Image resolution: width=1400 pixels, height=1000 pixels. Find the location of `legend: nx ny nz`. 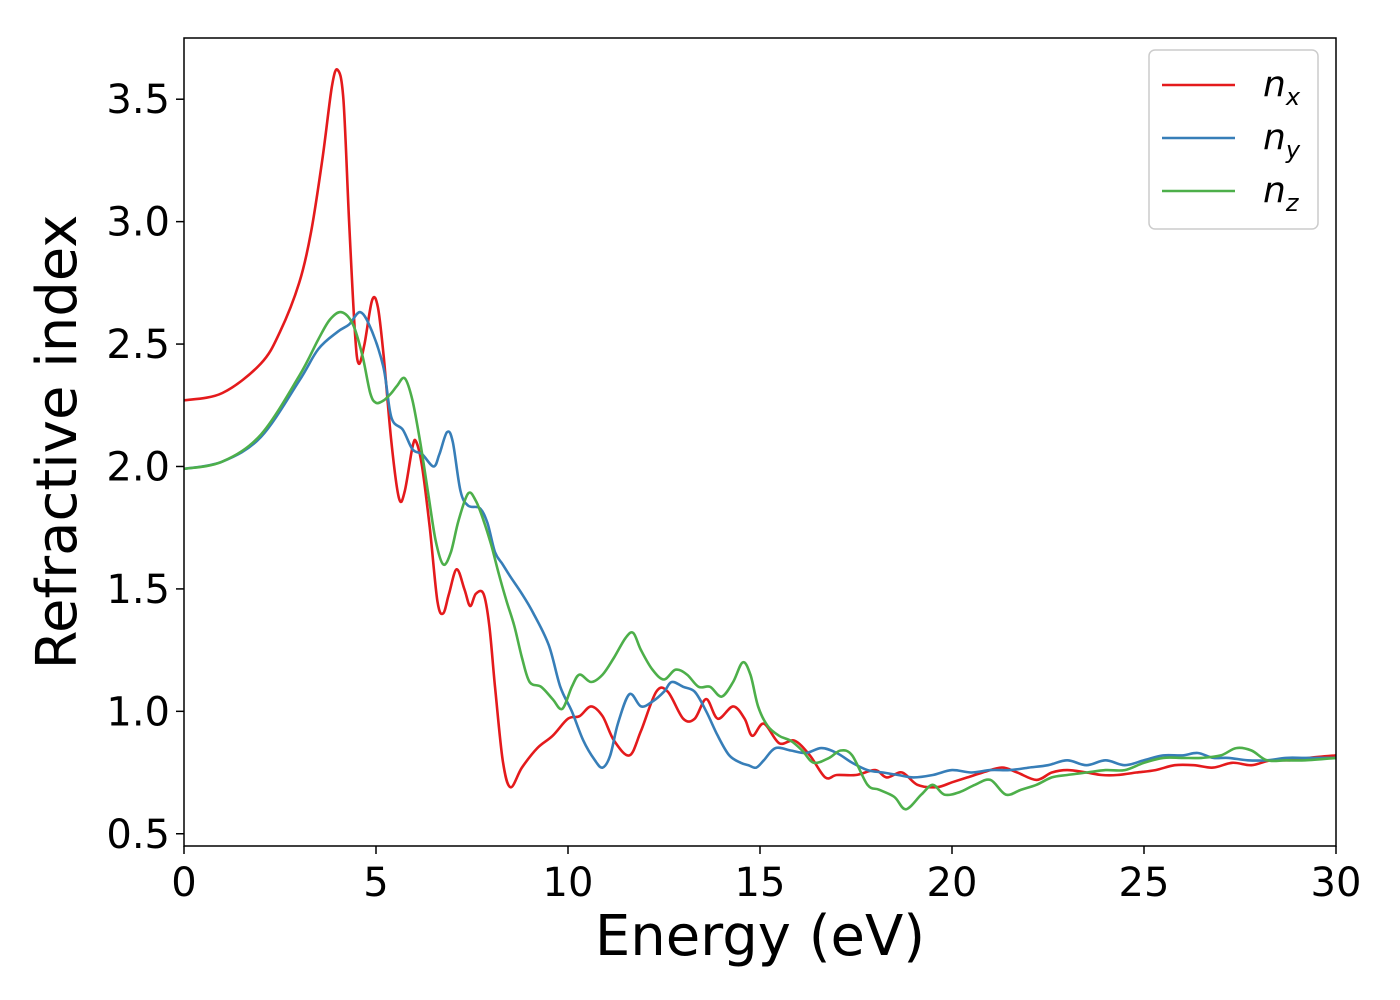

legend: nx ny nz is located at coordinates (1233, 139).